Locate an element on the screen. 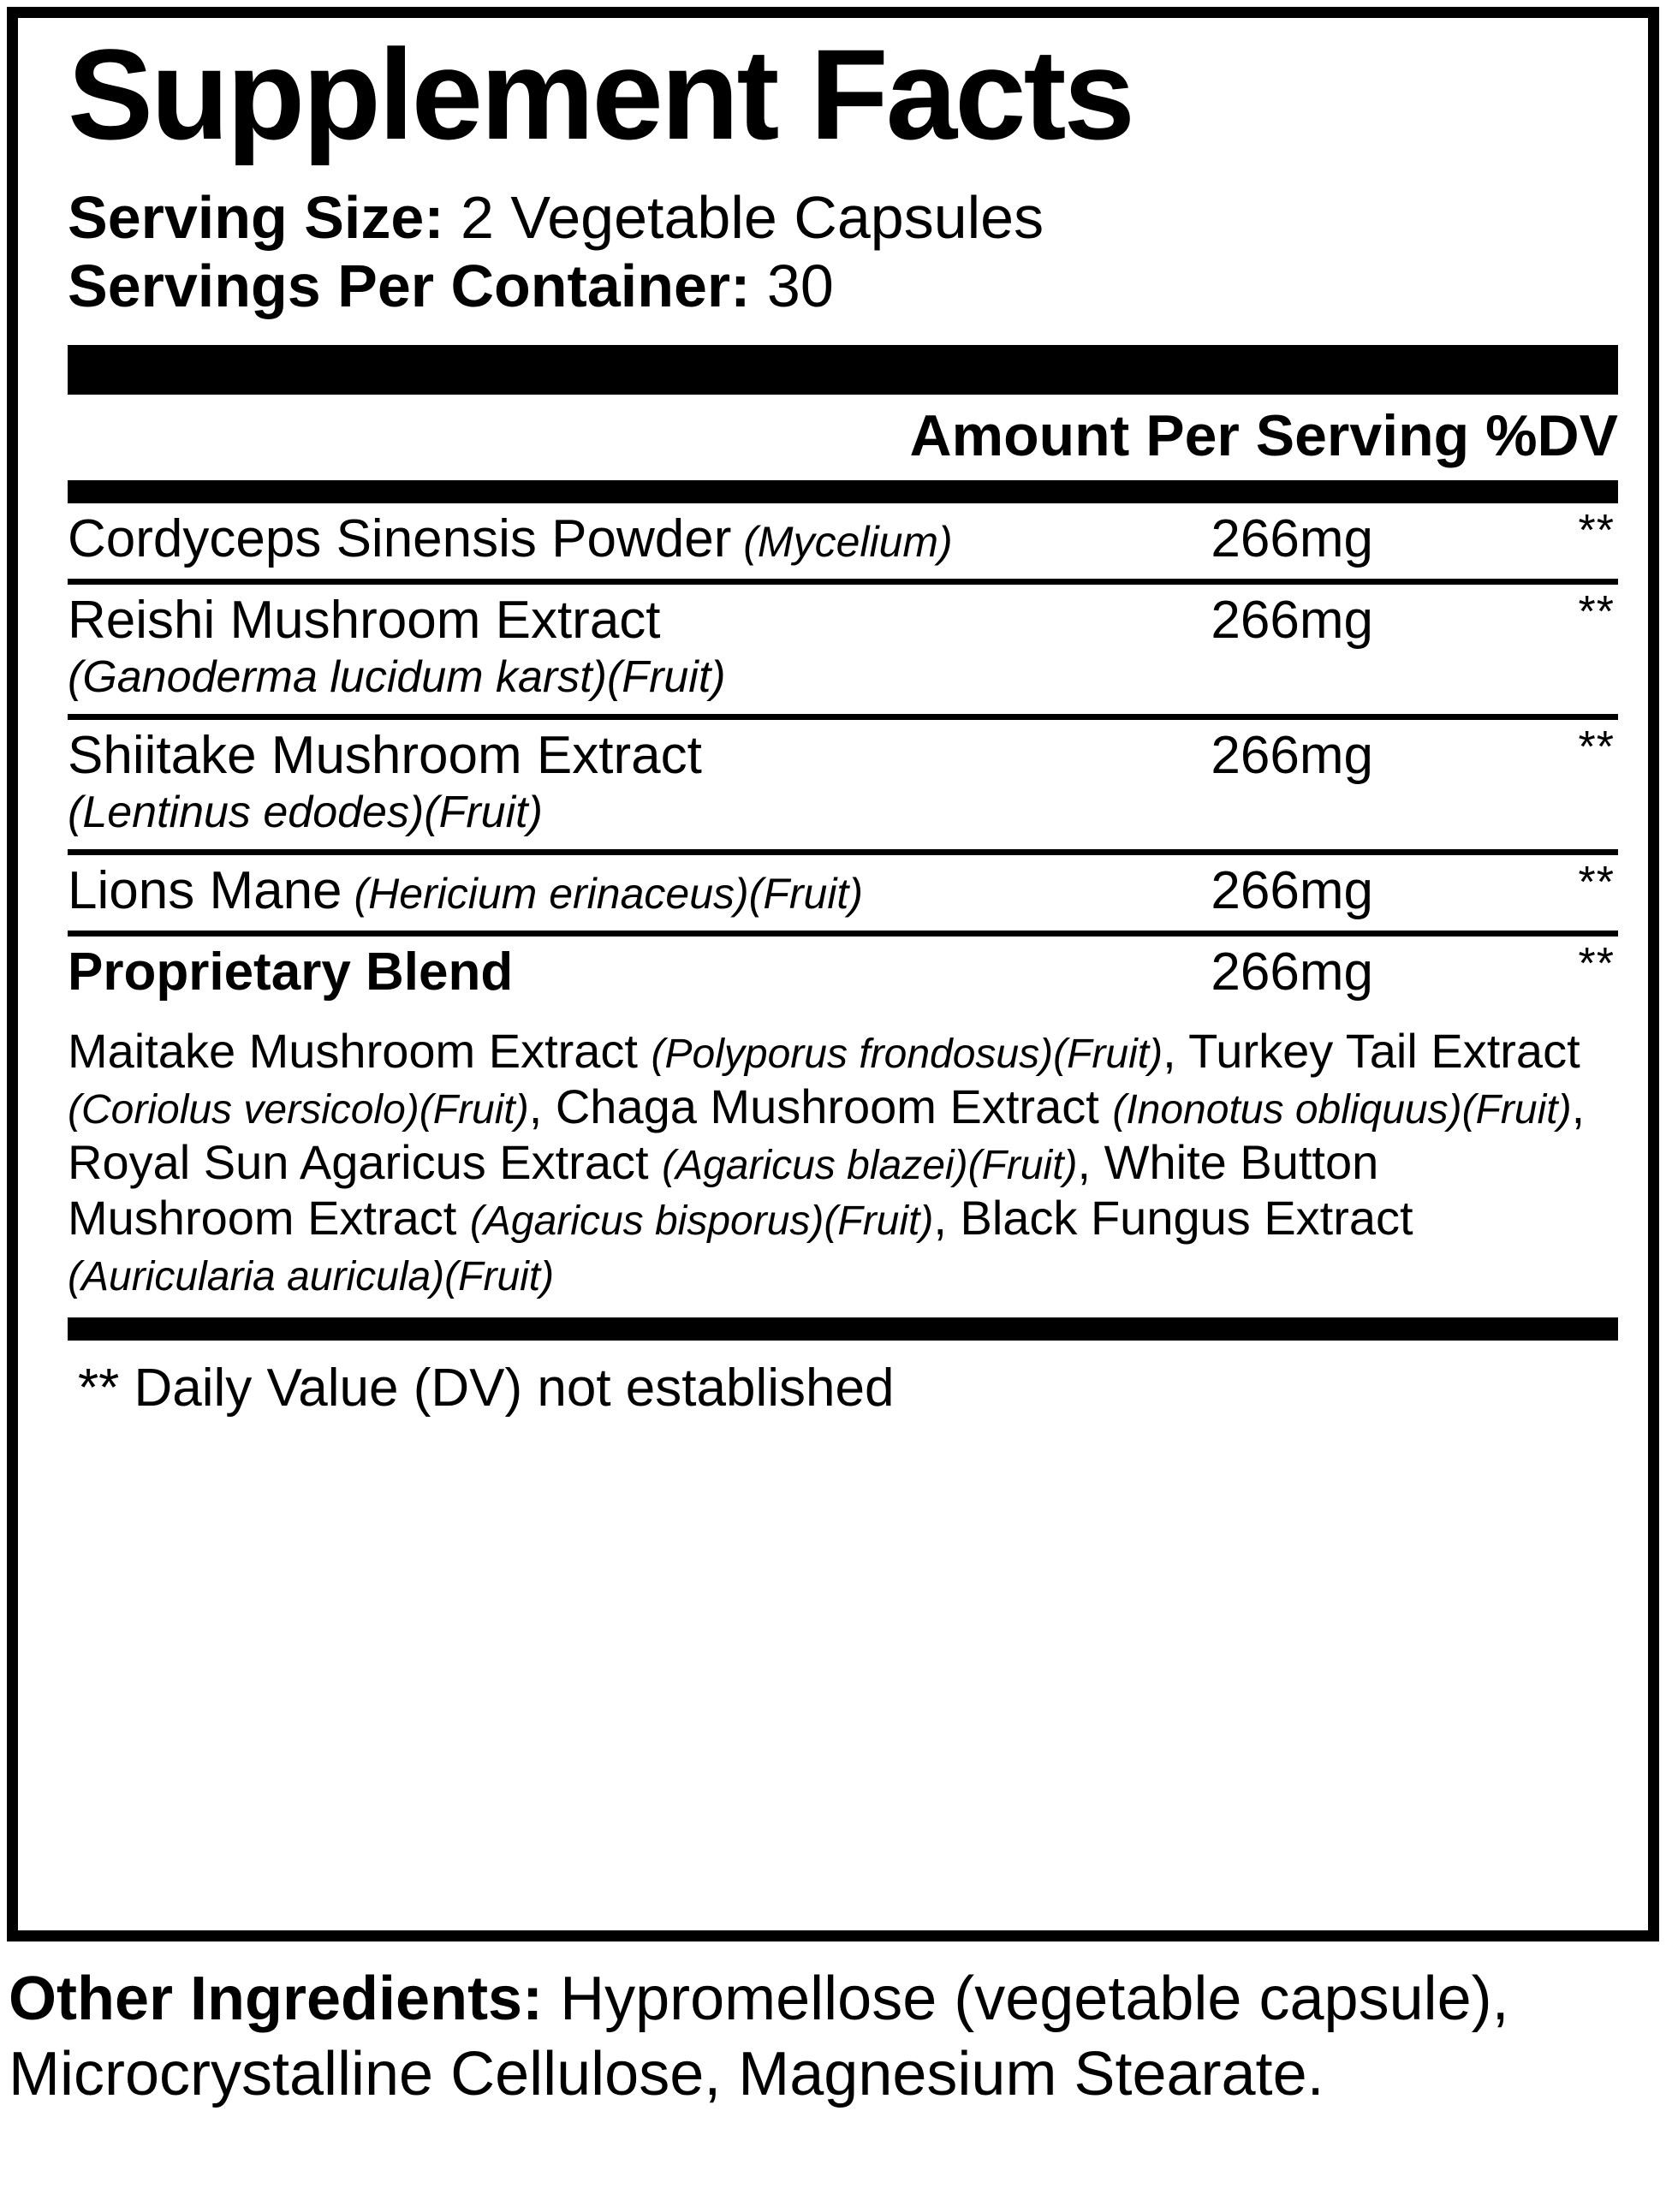 The width and height of the screenshot is (1666, 2212). ingredient-latin-inline: (Mycelium) is located at coordinates (842, 541).